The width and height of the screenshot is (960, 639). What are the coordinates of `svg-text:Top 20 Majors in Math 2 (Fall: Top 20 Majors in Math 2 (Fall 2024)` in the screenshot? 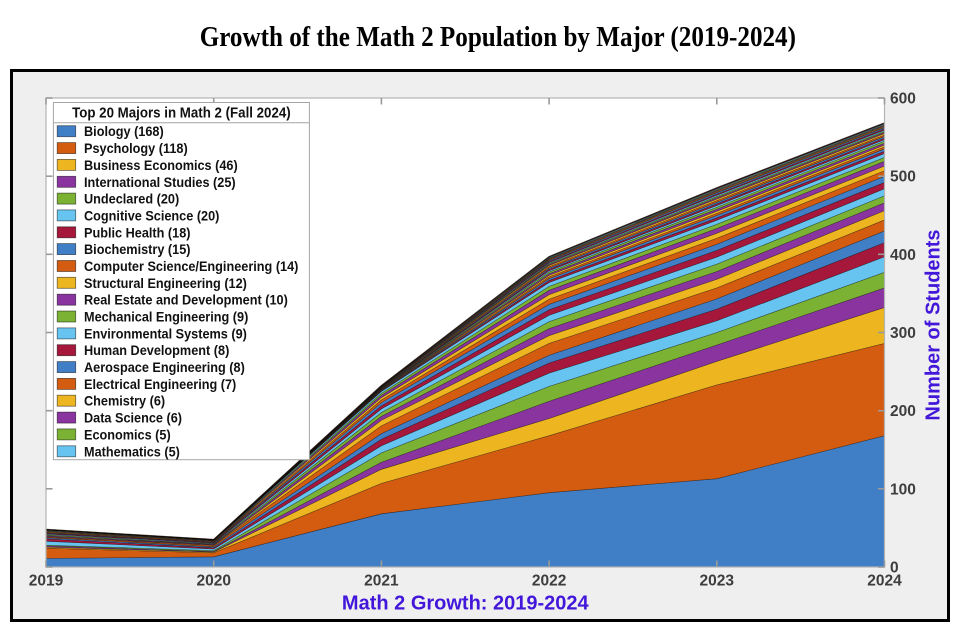 It's located at (181, 114).